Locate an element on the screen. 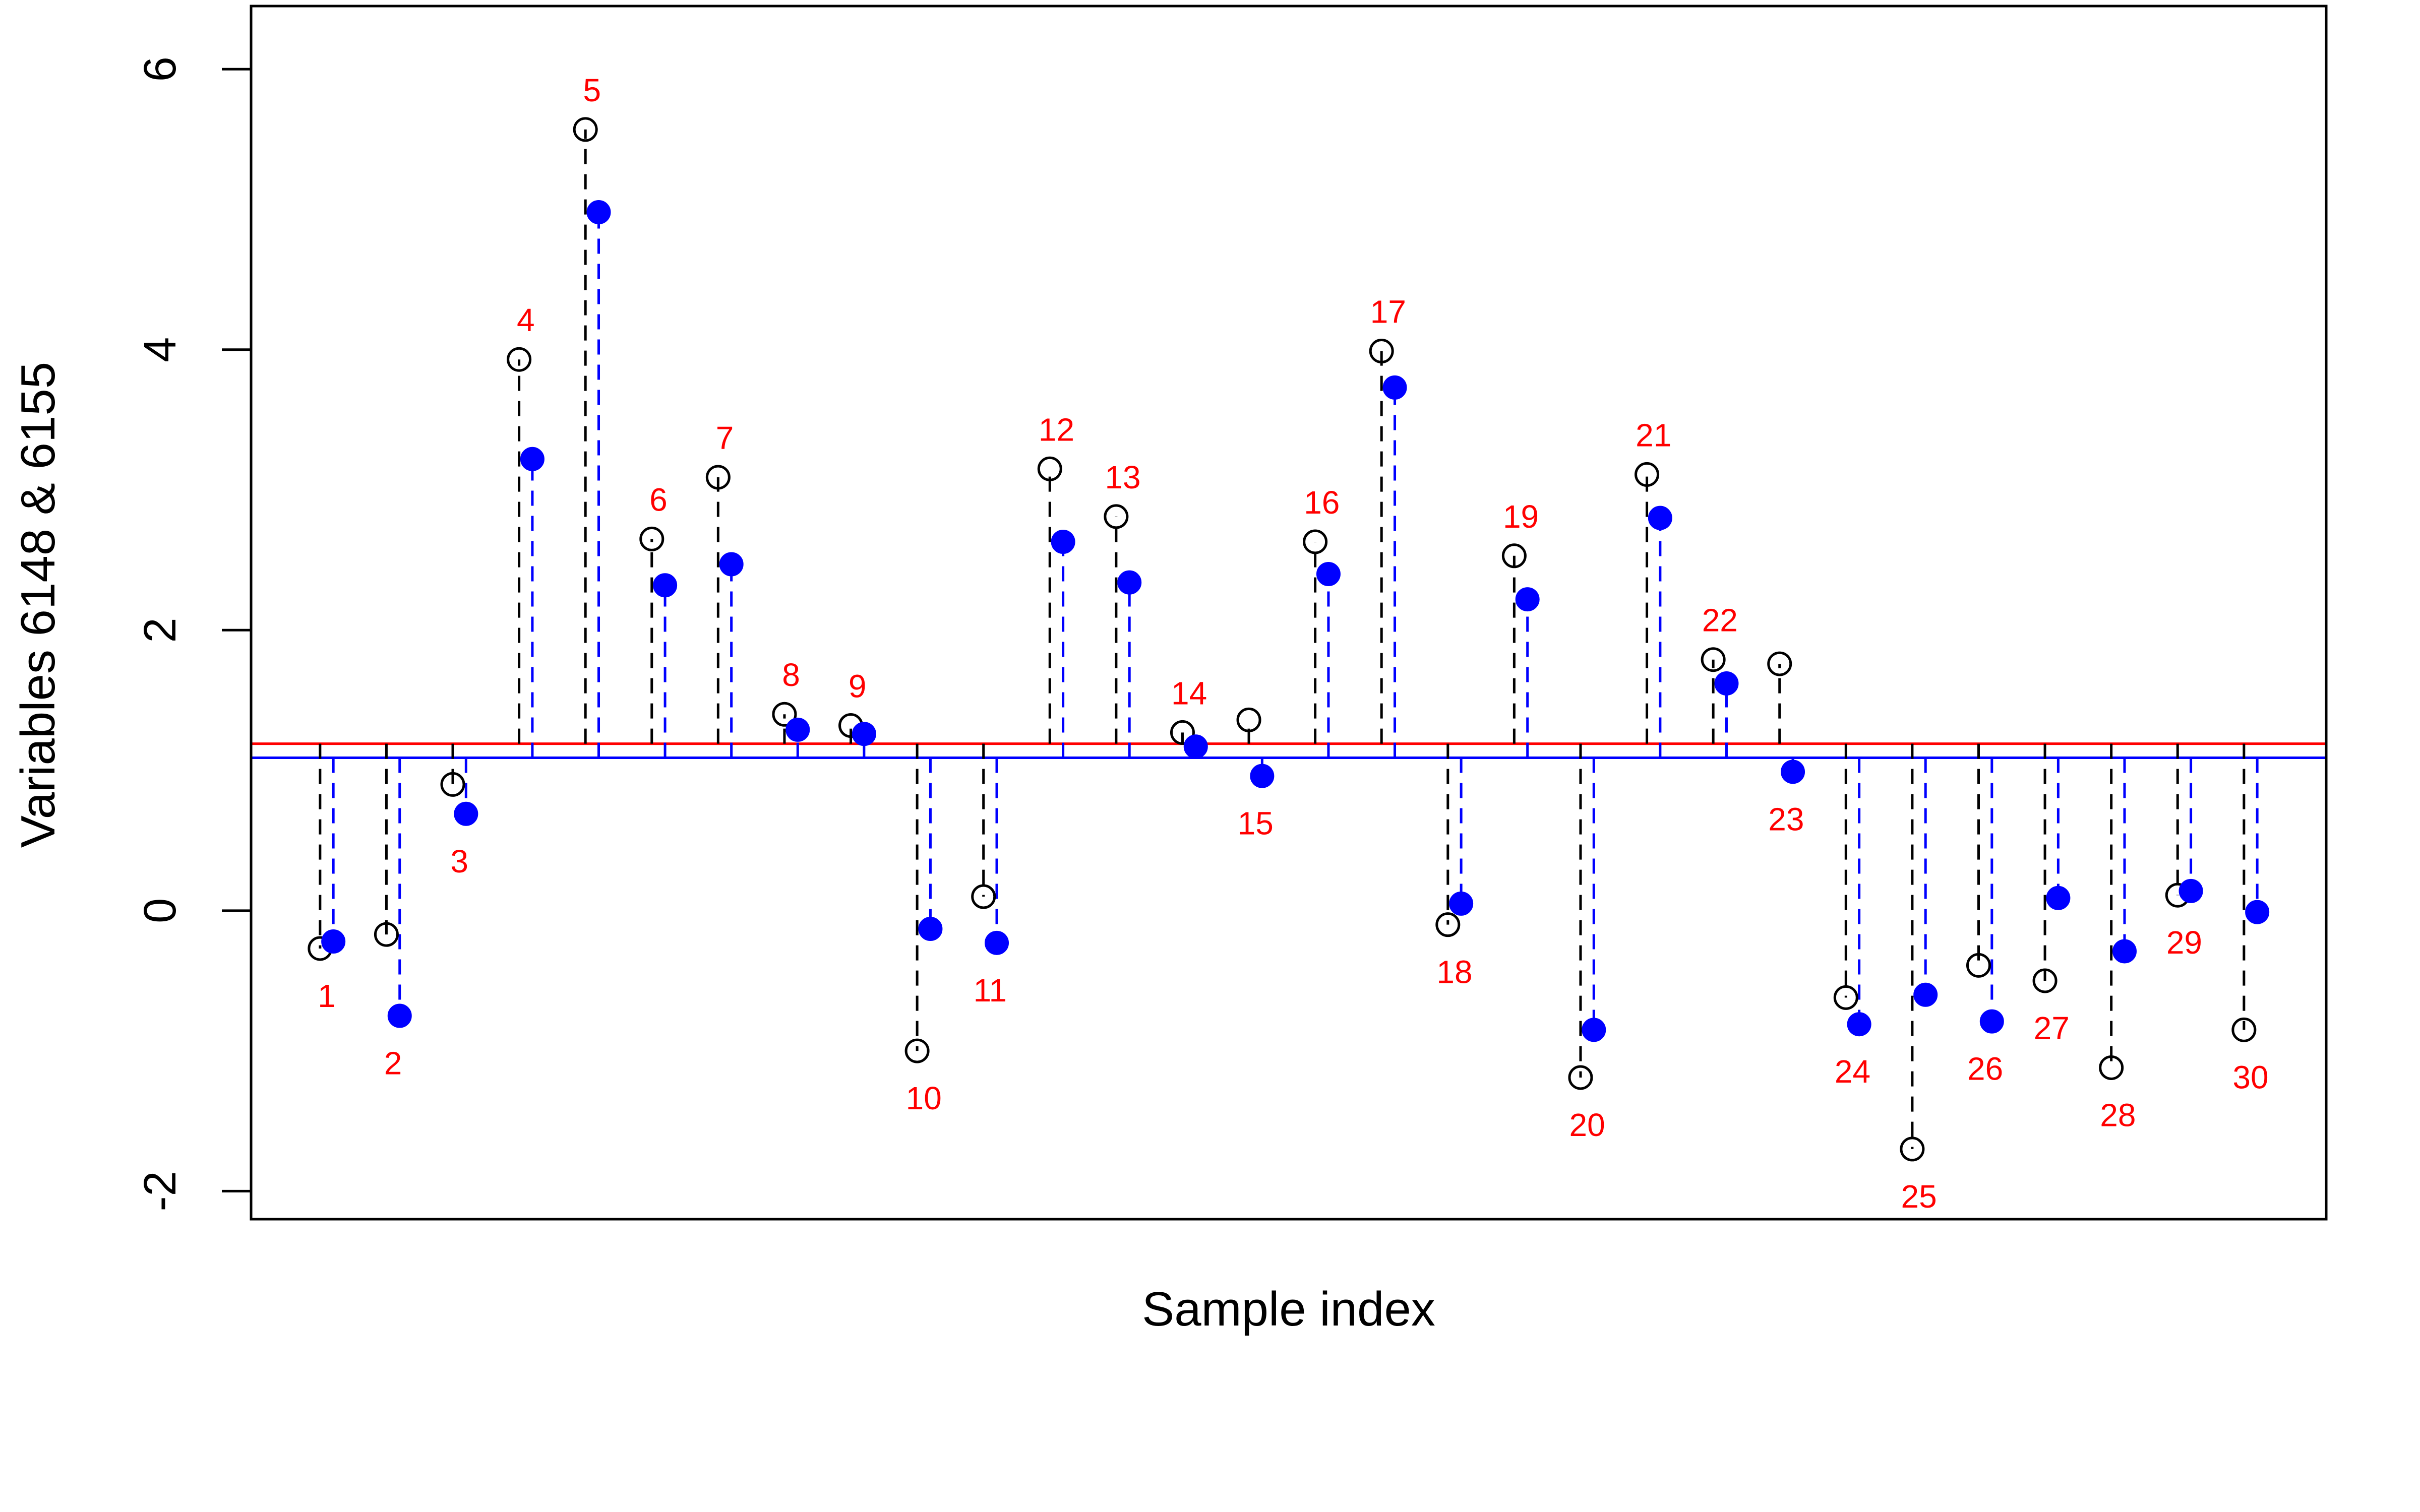  y-tick-label: -2 is located at coordinates (160, 1191).